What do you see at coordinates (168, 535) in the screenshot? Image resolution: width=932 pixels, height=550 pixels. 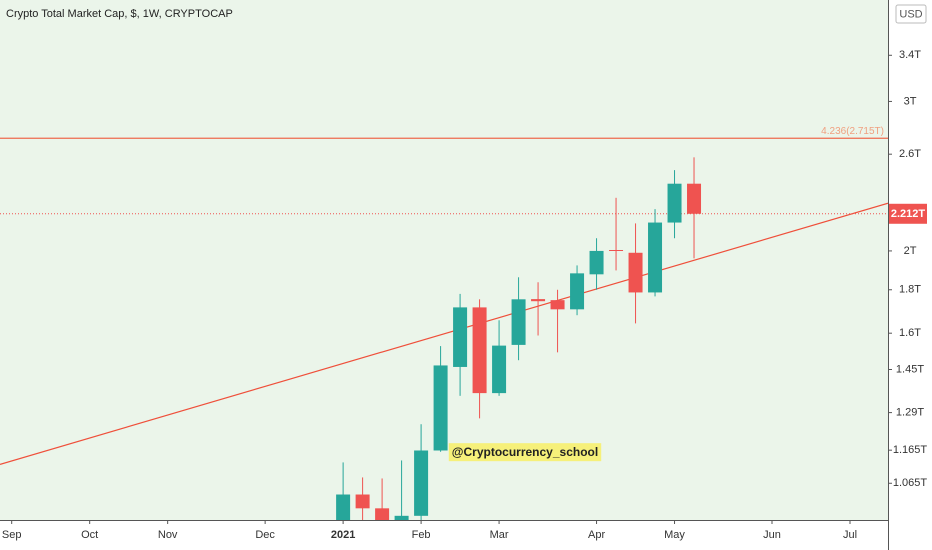 I see `x-tick-label: Nov` at bounding box center [168, 535].